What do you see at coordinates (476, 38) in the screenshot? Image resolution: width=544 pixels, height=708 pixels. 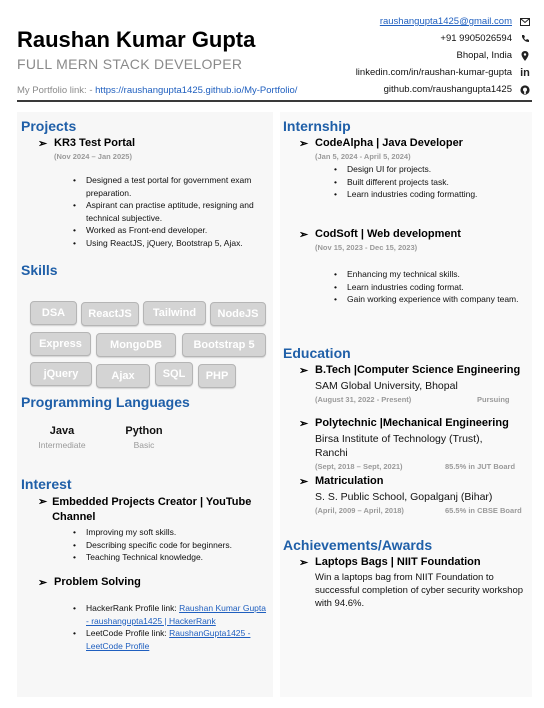 I see `phone-number: +91 9905026594` at bounding box center [476, 38].